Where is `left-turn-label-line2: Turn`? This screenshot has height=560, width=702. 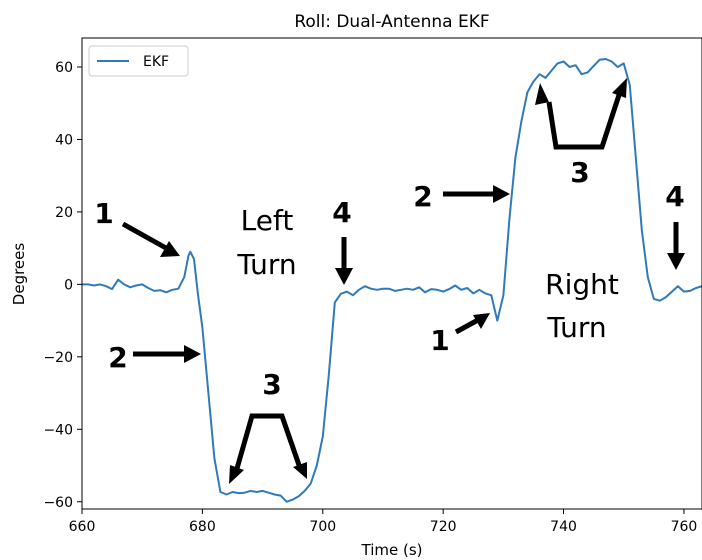 left-turn-label-line2: Turn is located at coordinates (266, 264).